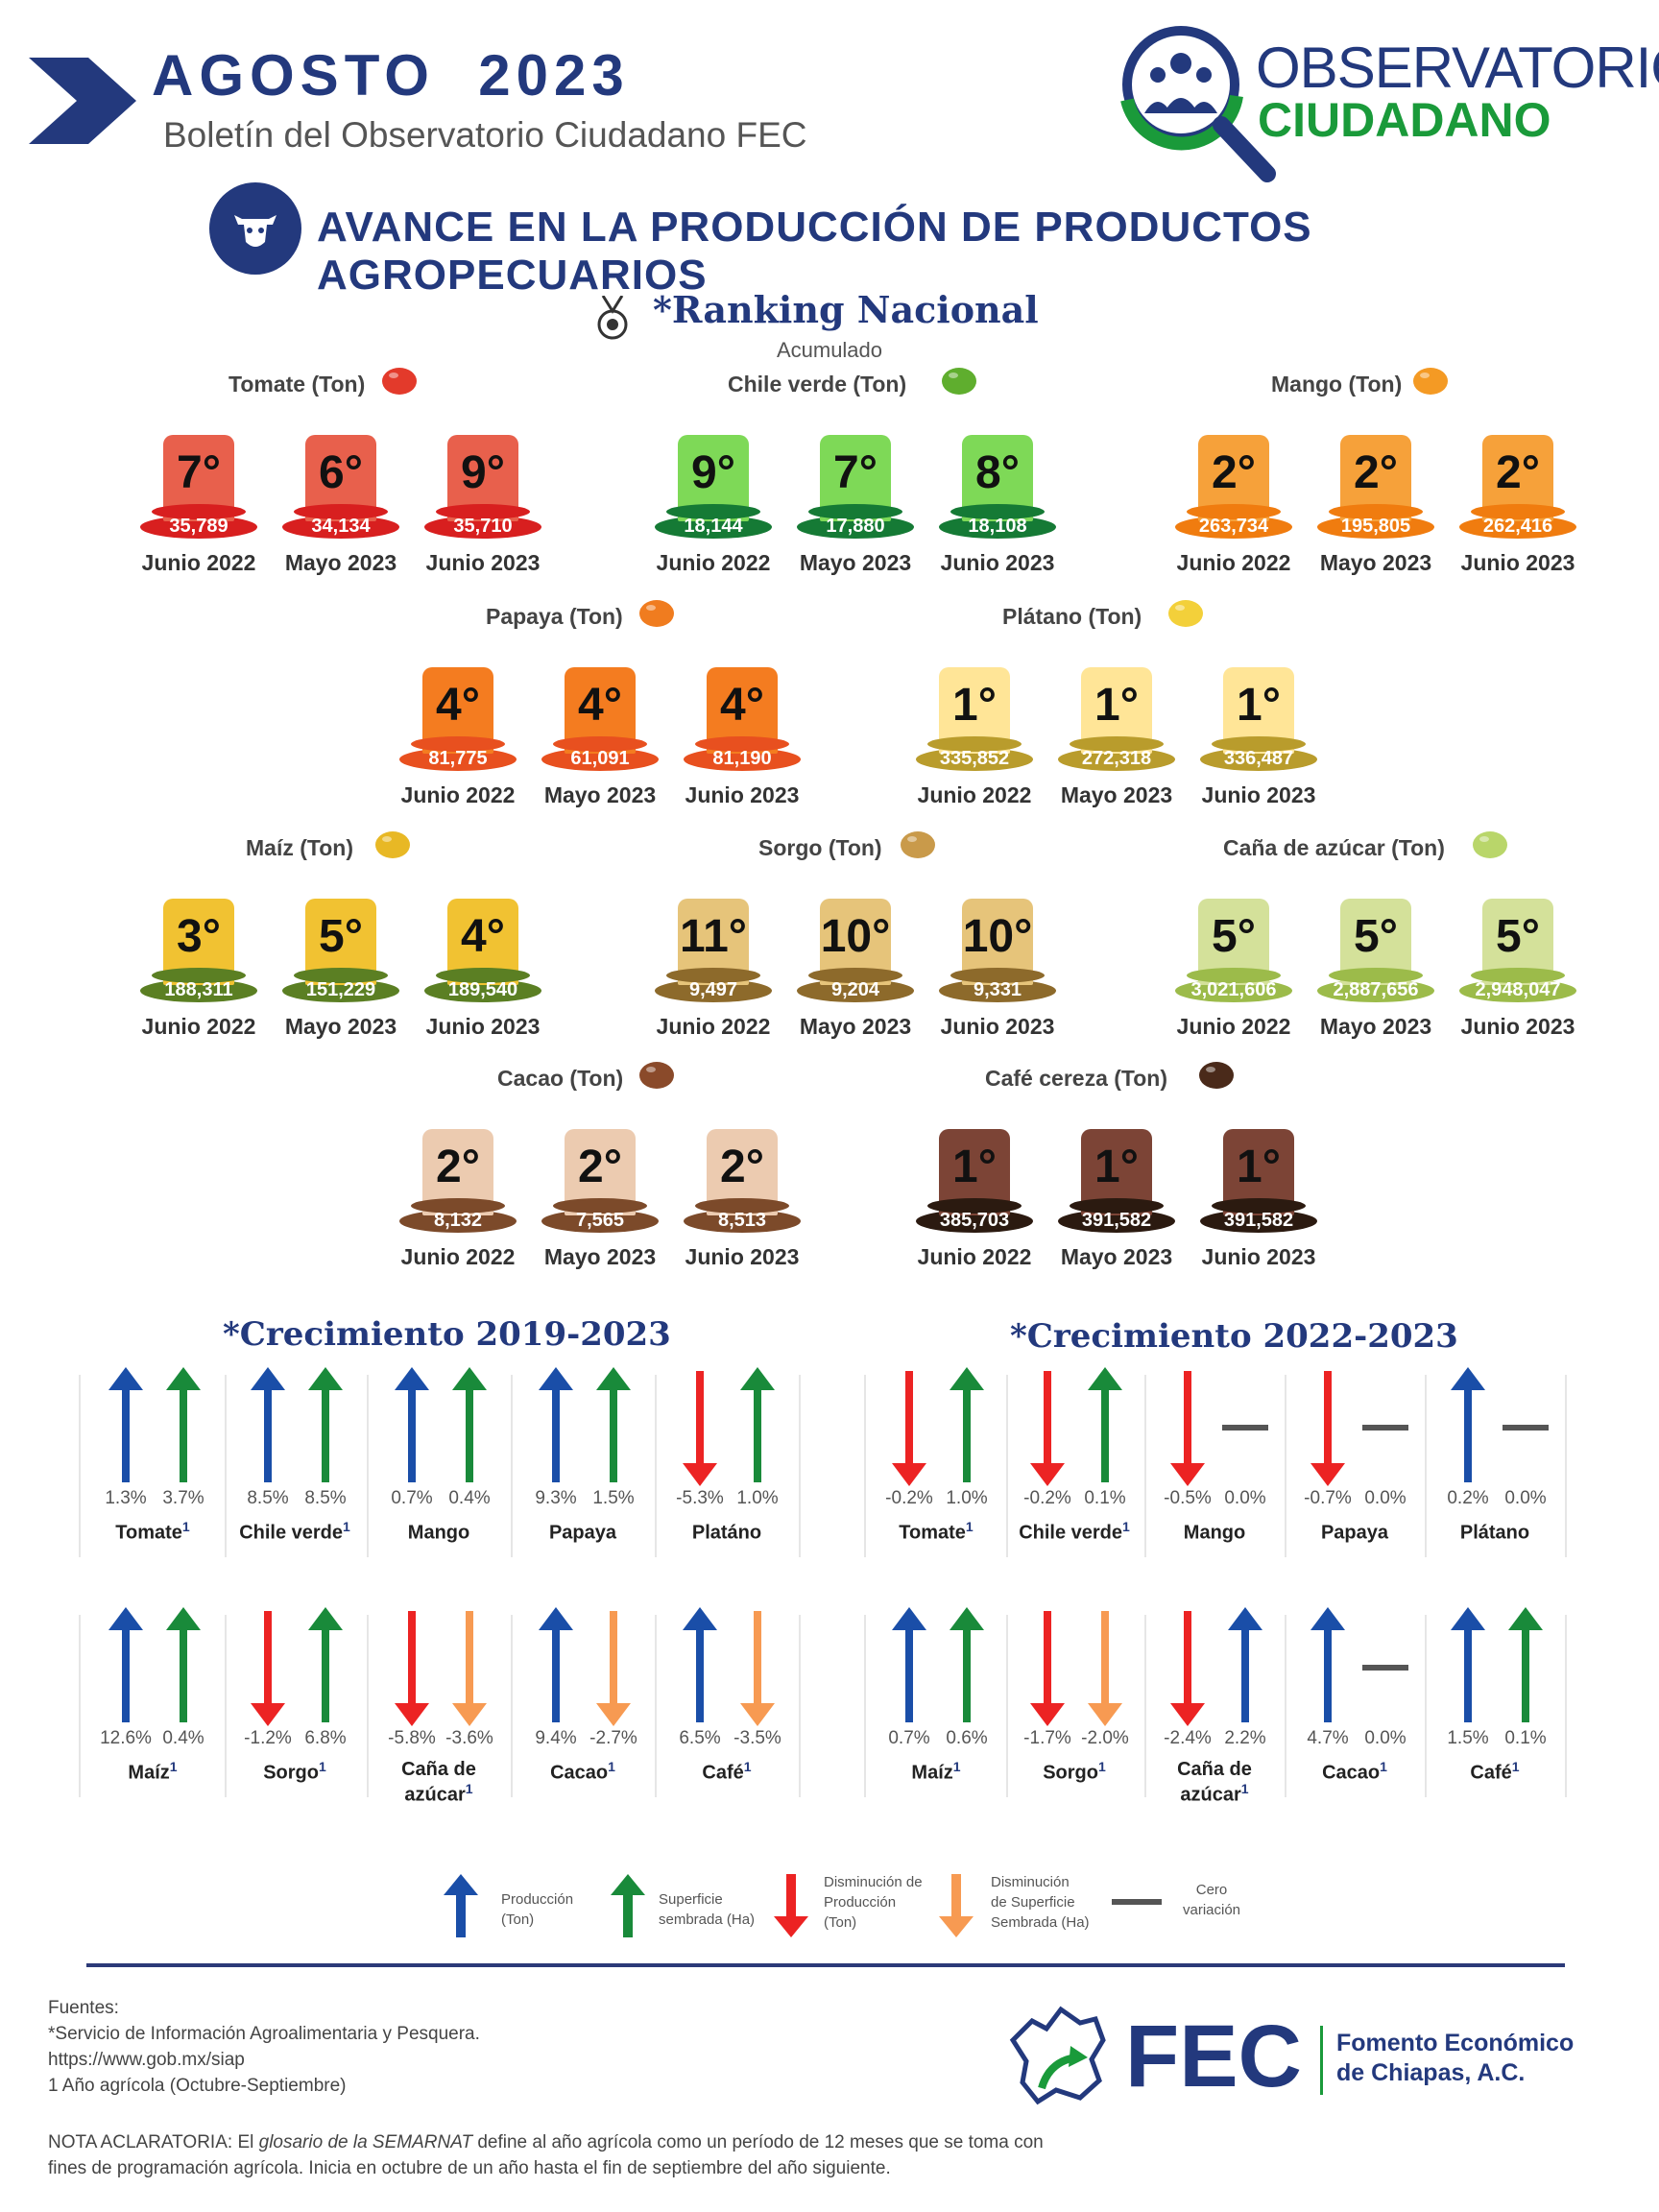 This screenshot has width=1659, height=2212. I want to click on crop-name: Sorgo1, so click(295, 1772).